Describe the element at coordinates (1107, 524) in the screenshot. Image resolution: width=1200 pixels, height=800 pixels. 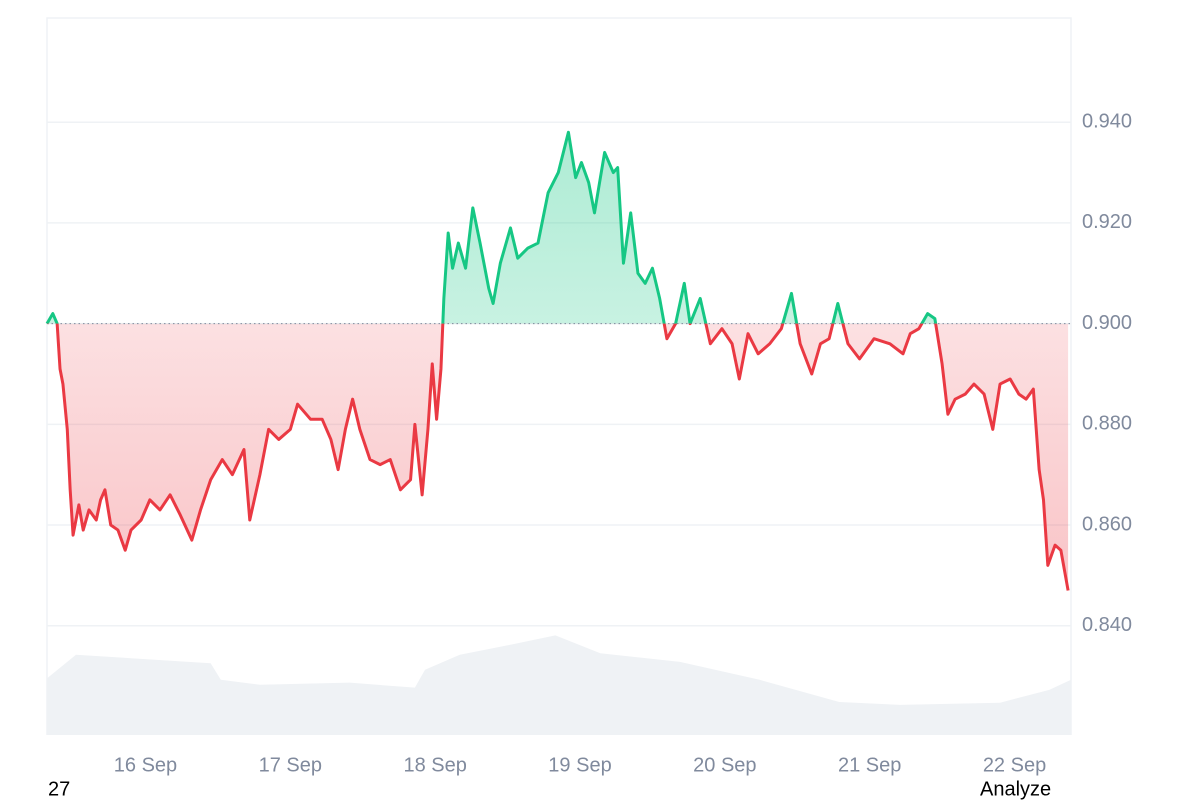
I see `y-tick-label: 0.860` at that location.